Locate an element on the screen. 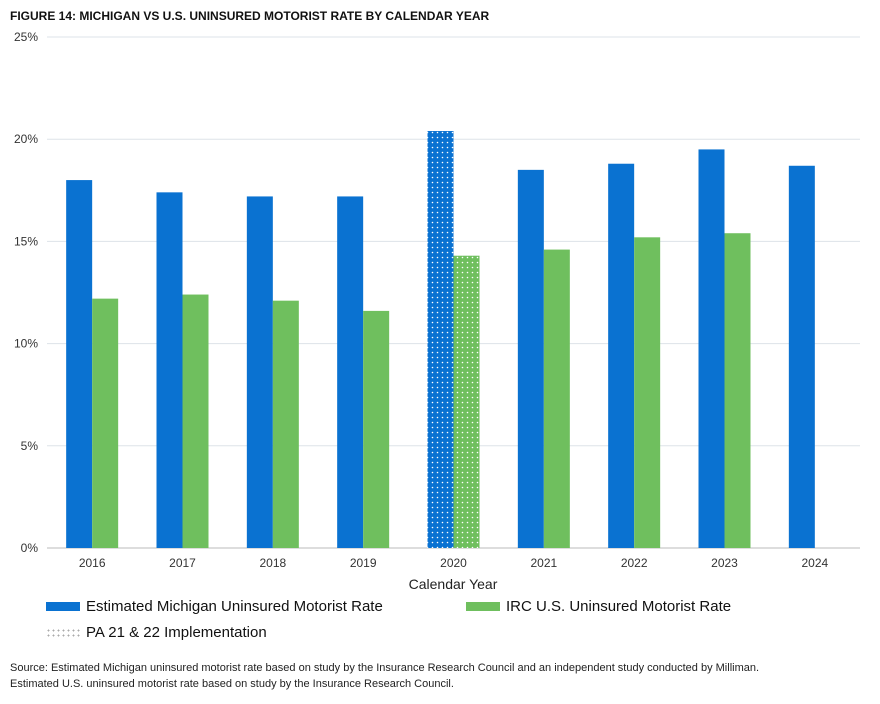  michigan-bar-2020 is located at coordinates (440, 340).